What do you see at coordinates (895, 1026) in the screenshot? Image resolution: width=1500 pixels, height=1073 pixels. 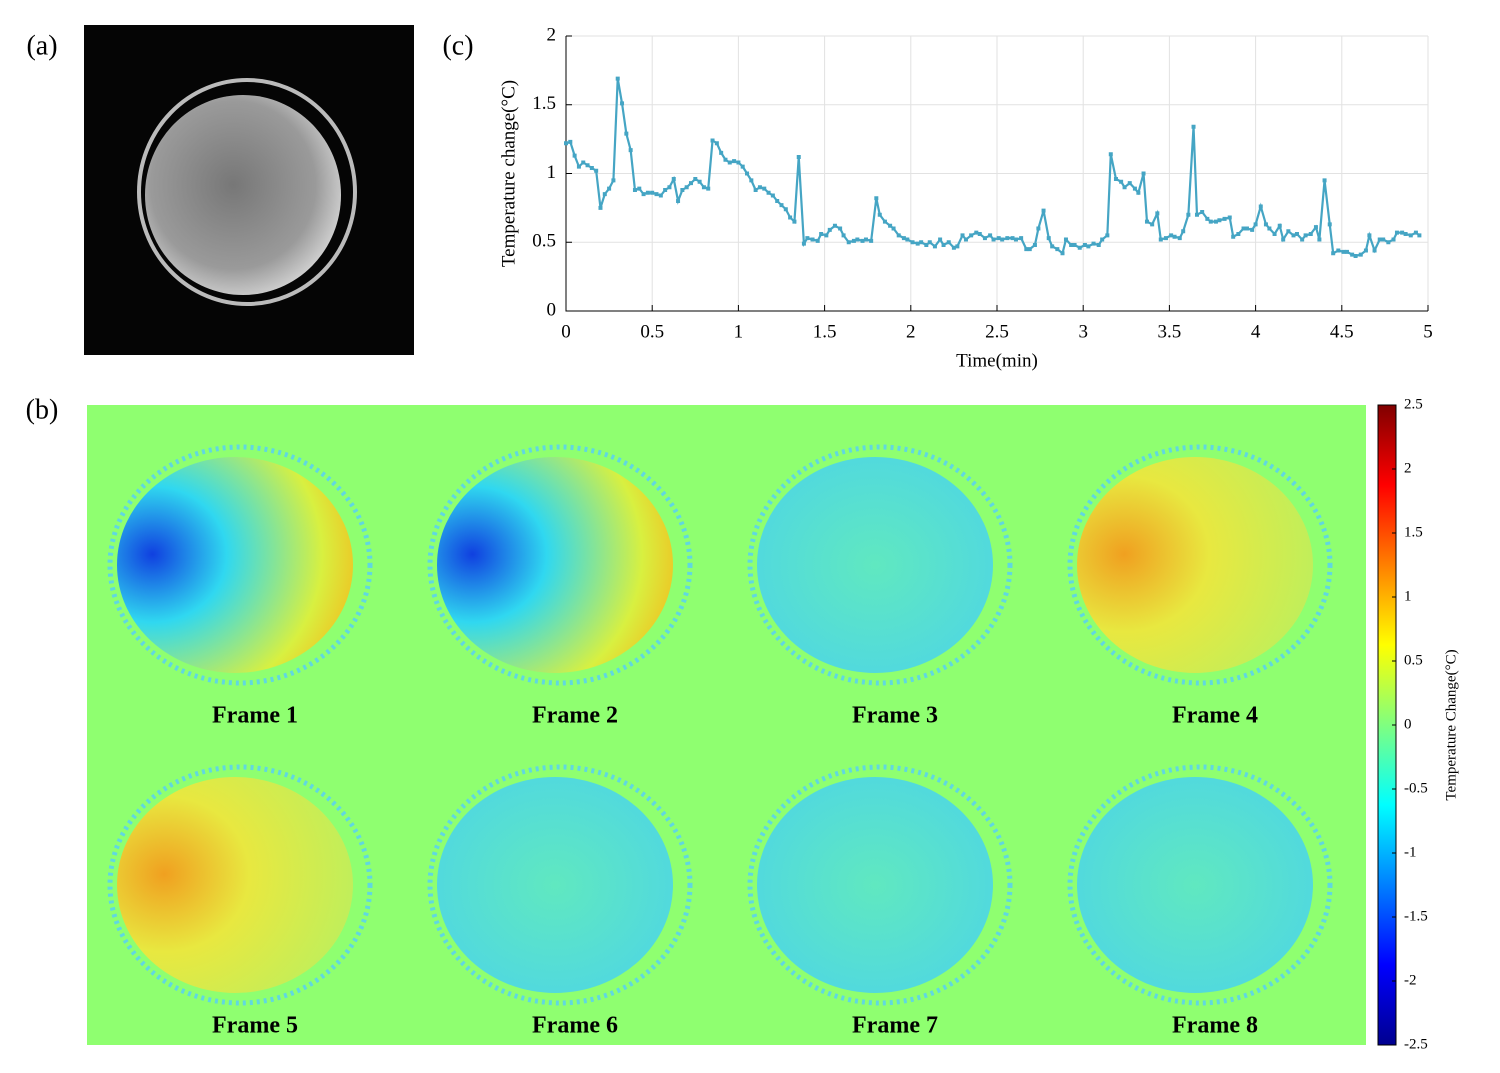 I see `frame-label: Frame 7` at bounding box center [895, 1026].